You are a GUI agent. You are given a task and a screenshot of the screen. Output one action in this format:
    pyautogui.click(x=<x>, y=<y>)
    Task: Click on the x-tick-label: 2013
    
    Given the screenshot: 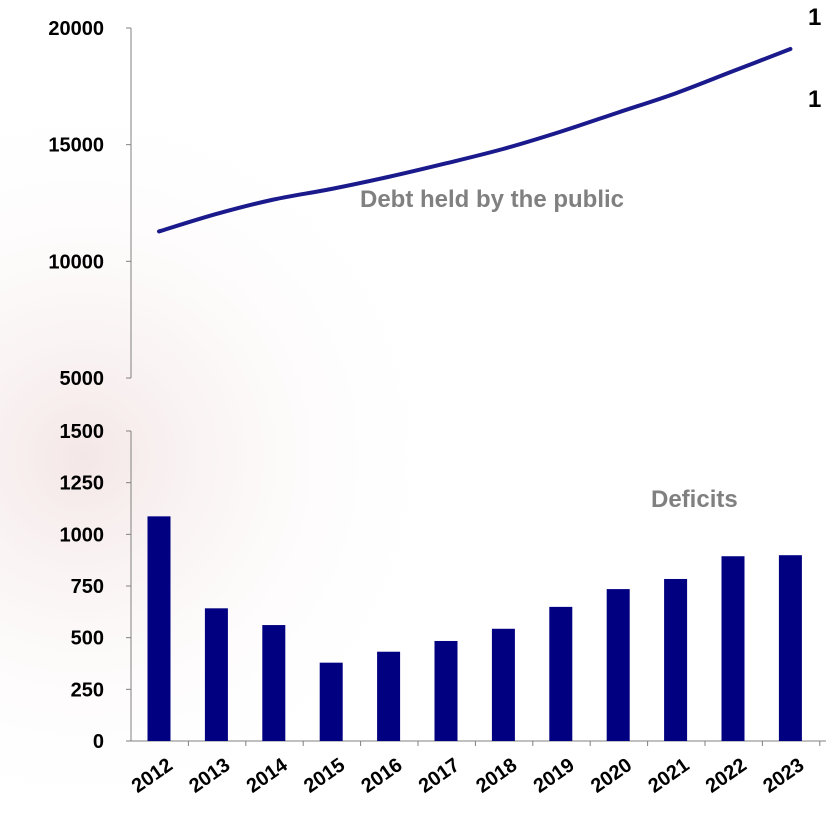 What is the action you would take?
    pyautogui.click(x=209, y=776)
    